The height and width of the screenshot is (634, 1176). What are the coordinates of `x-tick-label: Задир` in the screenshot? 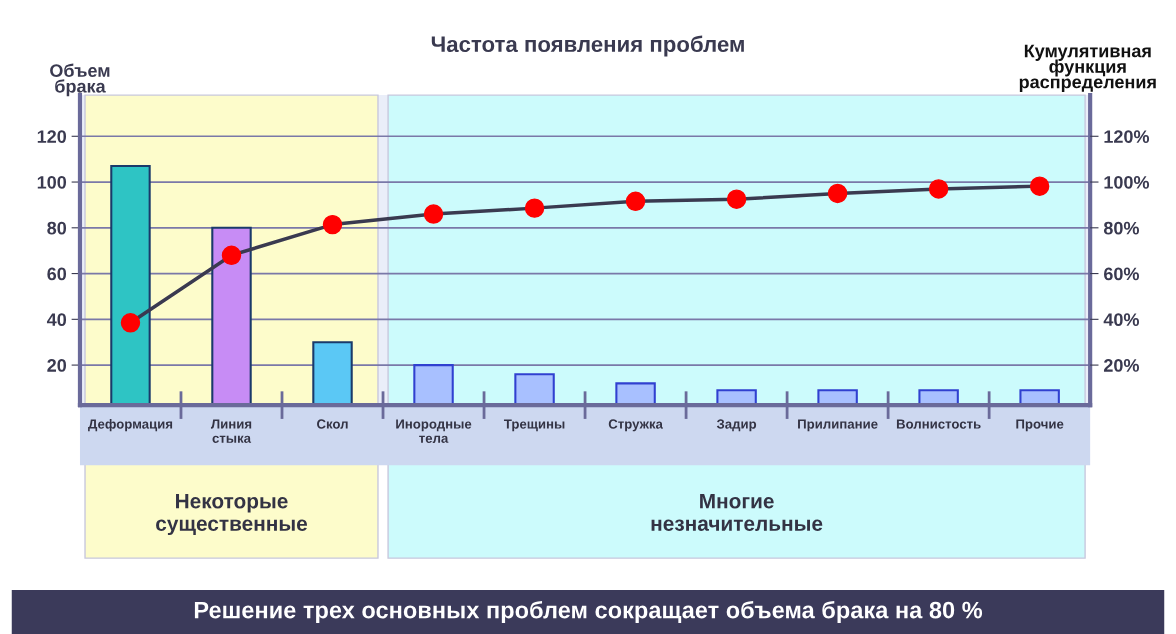 It's located at (736, 425).